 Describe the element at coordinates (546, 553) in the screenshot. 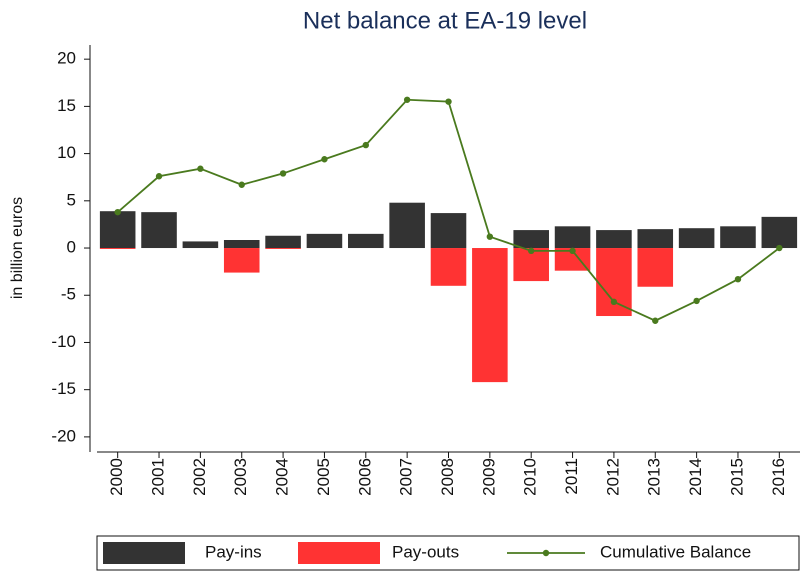

I see `legend-marker` at that location.